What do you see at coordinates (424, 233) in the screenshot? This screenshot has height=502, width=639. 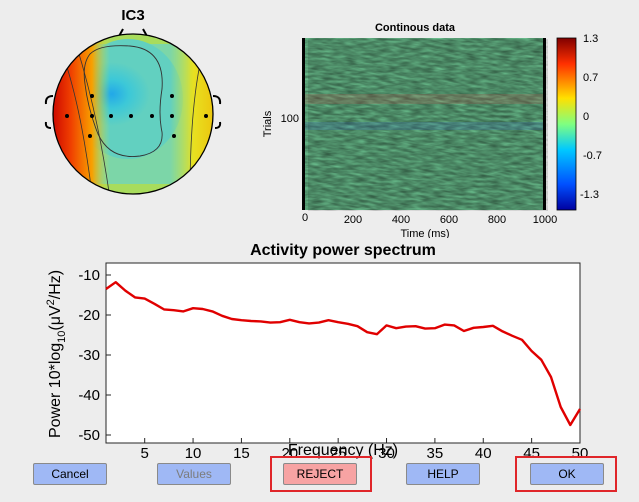 I see `erp-xlabel: Time (ms)` at bounding box center [424, 233].